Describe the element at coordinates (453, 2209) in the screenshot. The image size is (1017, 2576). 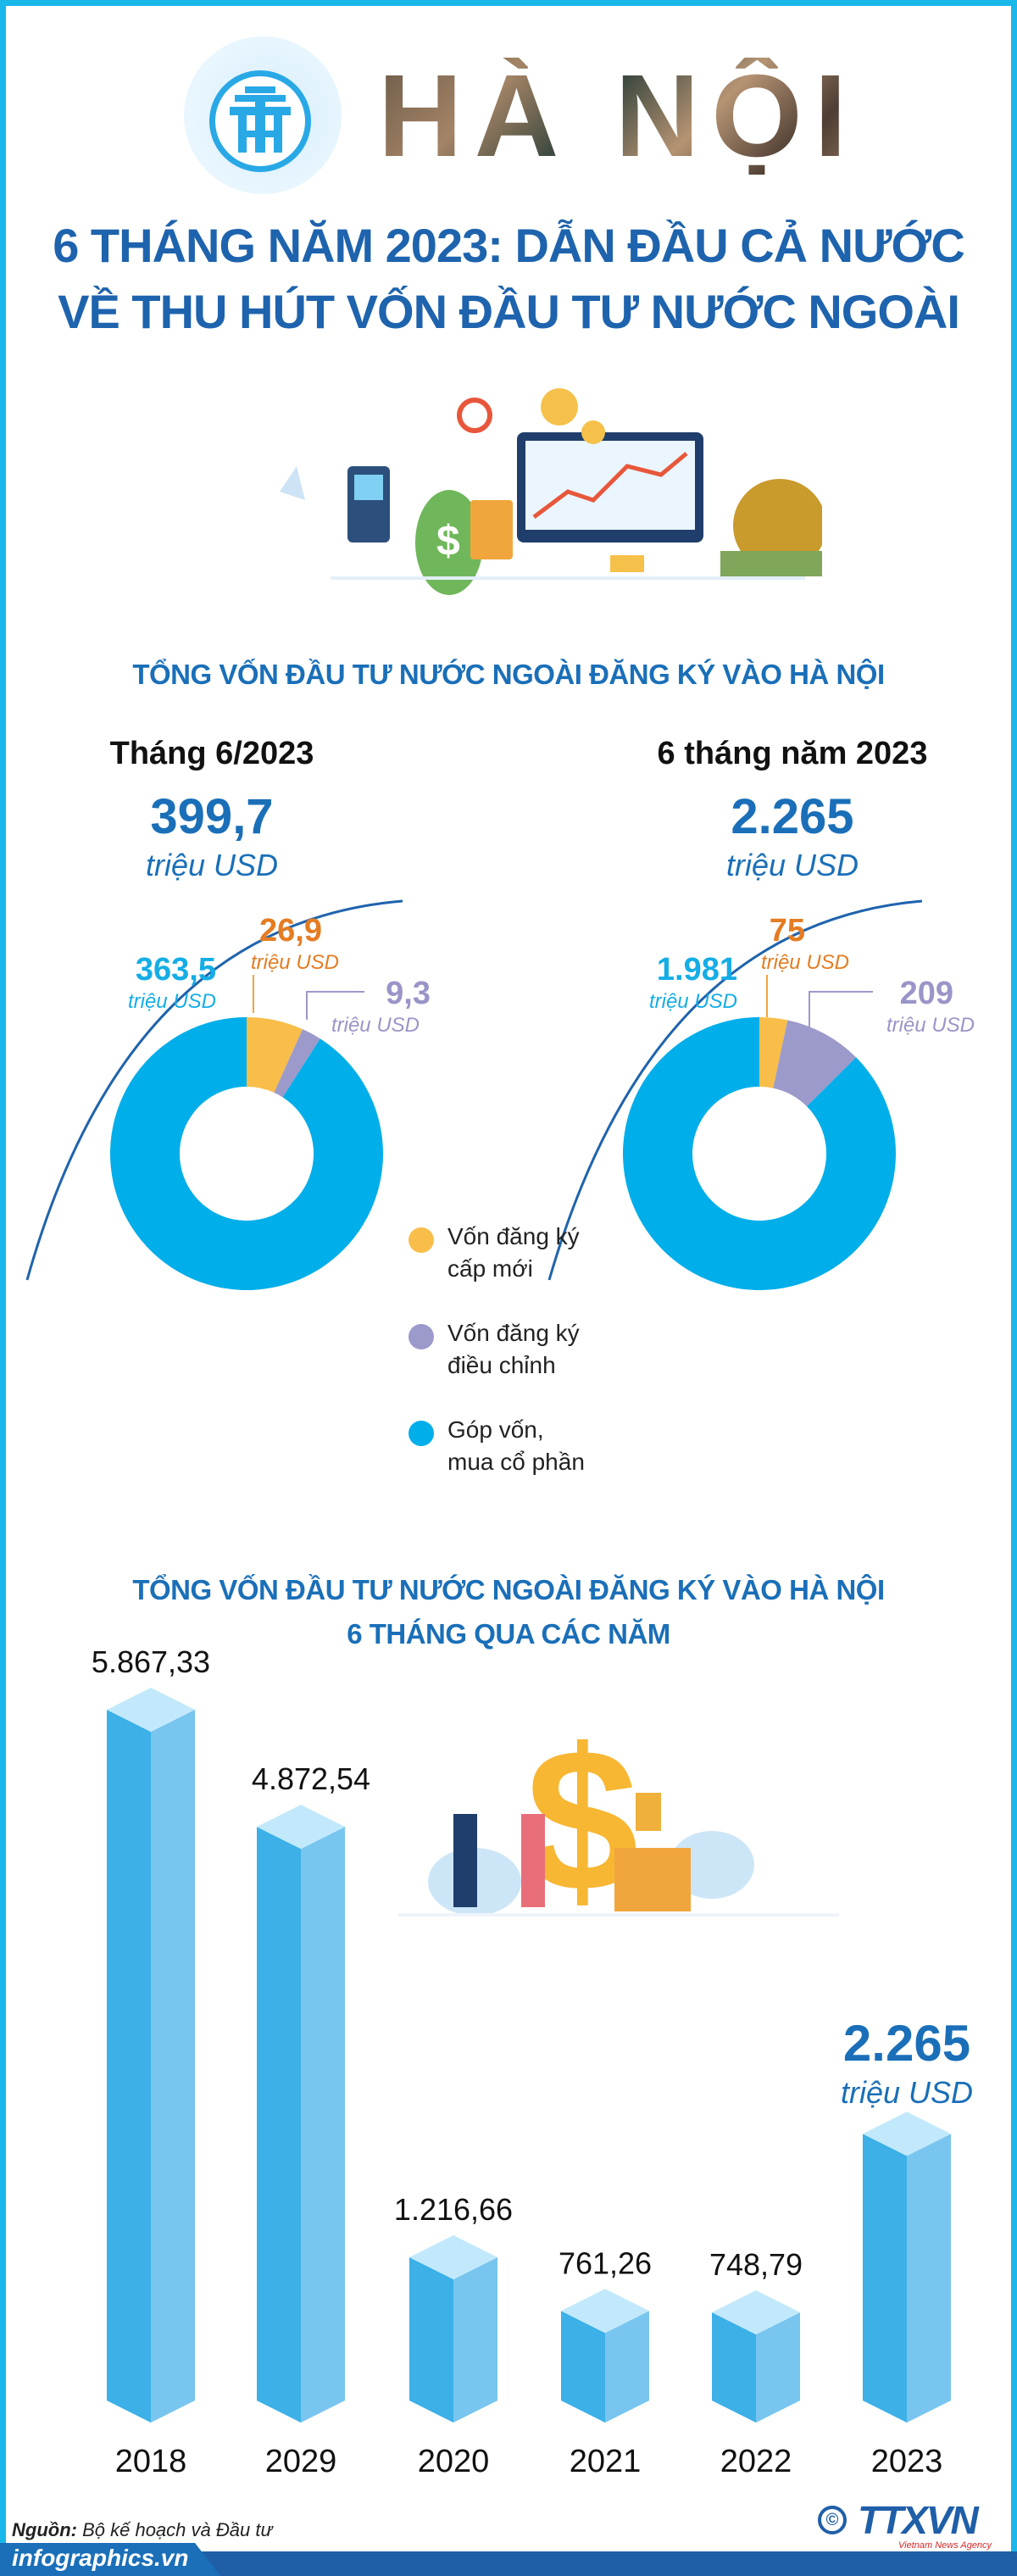
I see `bar-value-label: 1.216,66` at that location.